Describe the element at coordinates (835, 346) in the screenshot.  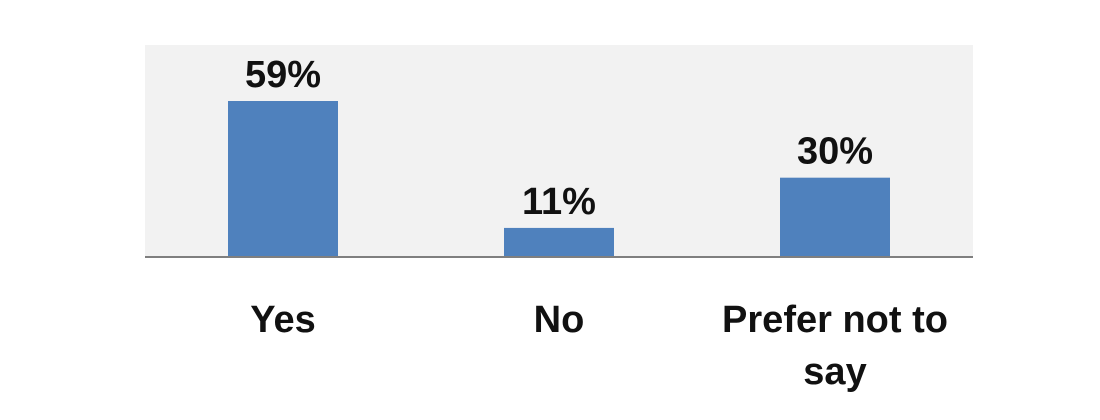
I see `category-label-2: Prefer not to say` at that location.